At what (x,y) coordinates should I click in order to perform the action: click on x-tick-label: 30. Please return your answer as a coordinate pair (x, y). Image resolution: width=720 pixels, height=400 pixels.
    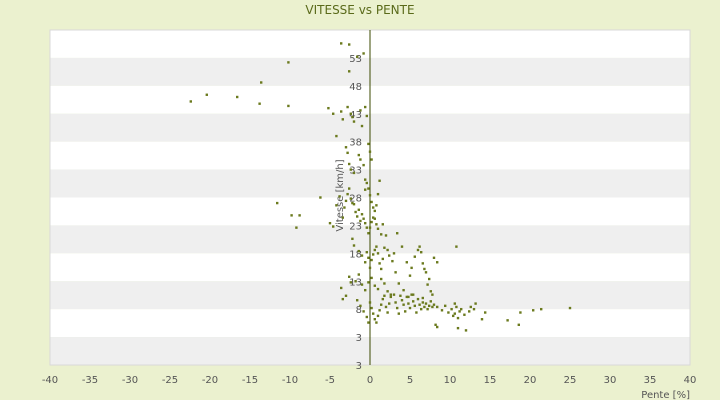
    Looking at the image, I should click on (610, 380).